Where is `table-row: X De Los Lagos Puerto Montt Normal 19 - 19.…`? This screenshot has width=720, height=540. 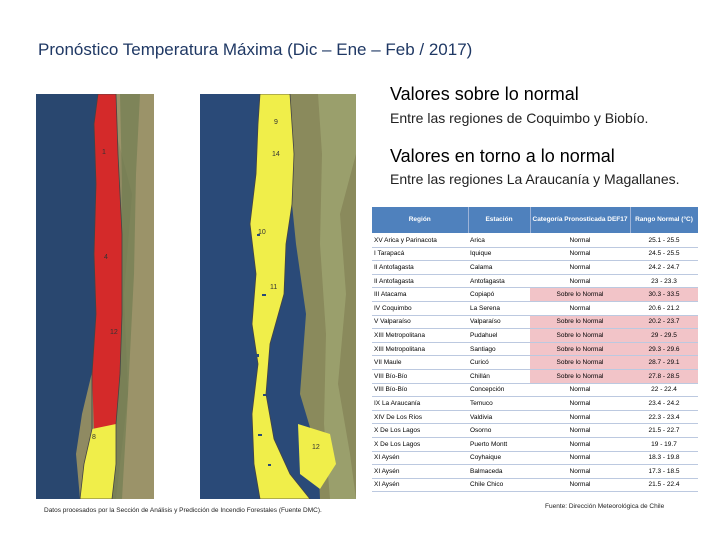 table-row: X De Los Lagos Puerto Montt Normal 19 - 19.… is located at coordinates (535, 444).